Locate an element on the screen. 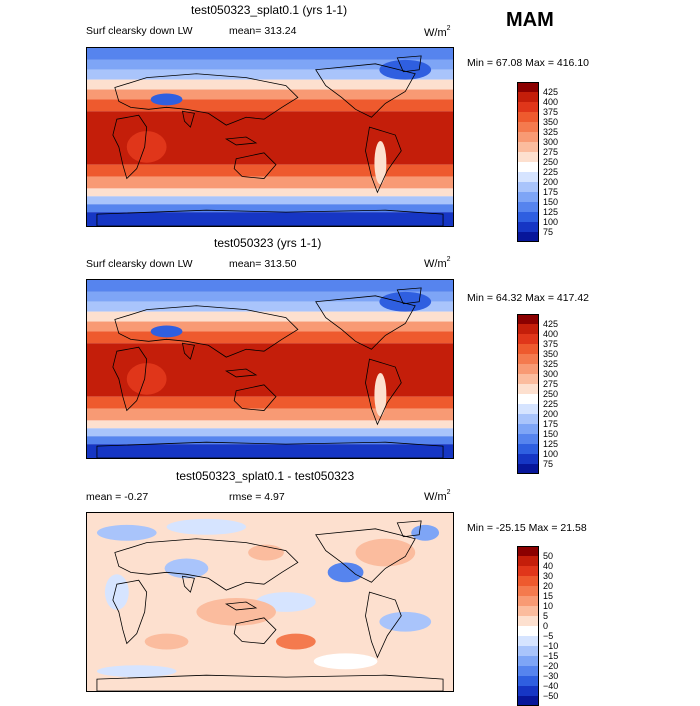  panel-1-mean: mean= 313.24 is located at coordinates (263, 31).